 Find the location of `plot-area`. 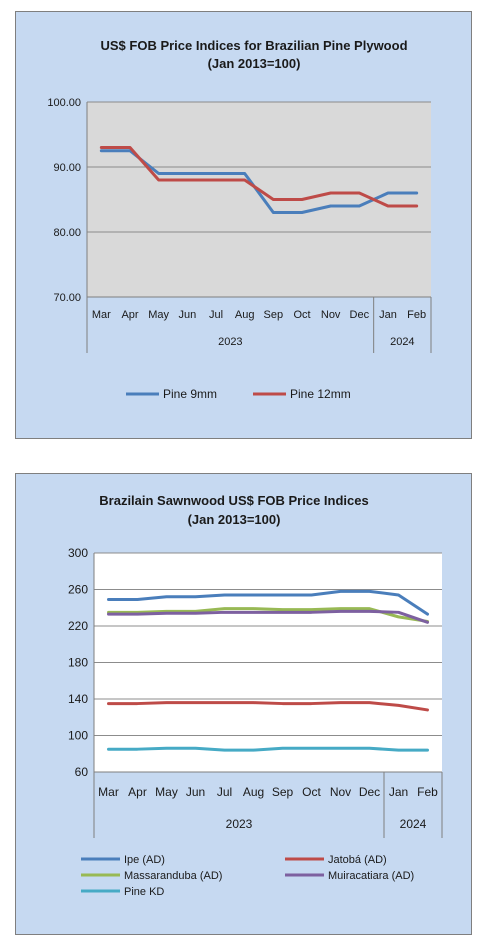

plot-area is located at coordinates (259, 199).